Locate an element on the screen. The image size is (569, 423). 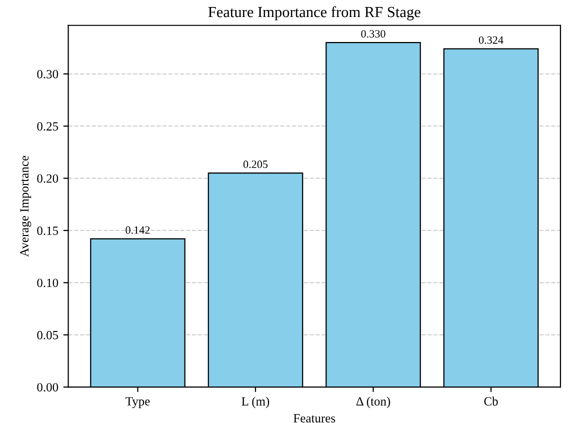
y-tick-label: 0.00 is located at coordinates (47, 387).